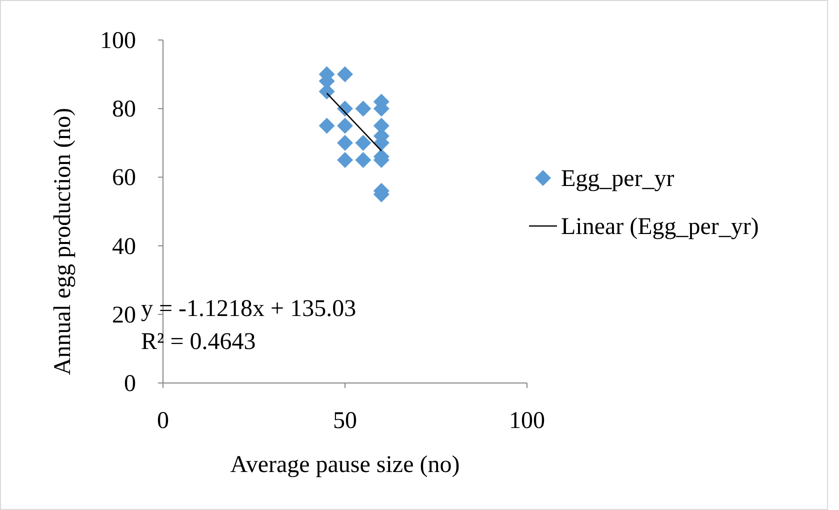 The width and height of the screenshot is (839, 510). Describe the element at coordinates (124, 247) in the screenshot. I see `y-tick-label: 40` at that location.